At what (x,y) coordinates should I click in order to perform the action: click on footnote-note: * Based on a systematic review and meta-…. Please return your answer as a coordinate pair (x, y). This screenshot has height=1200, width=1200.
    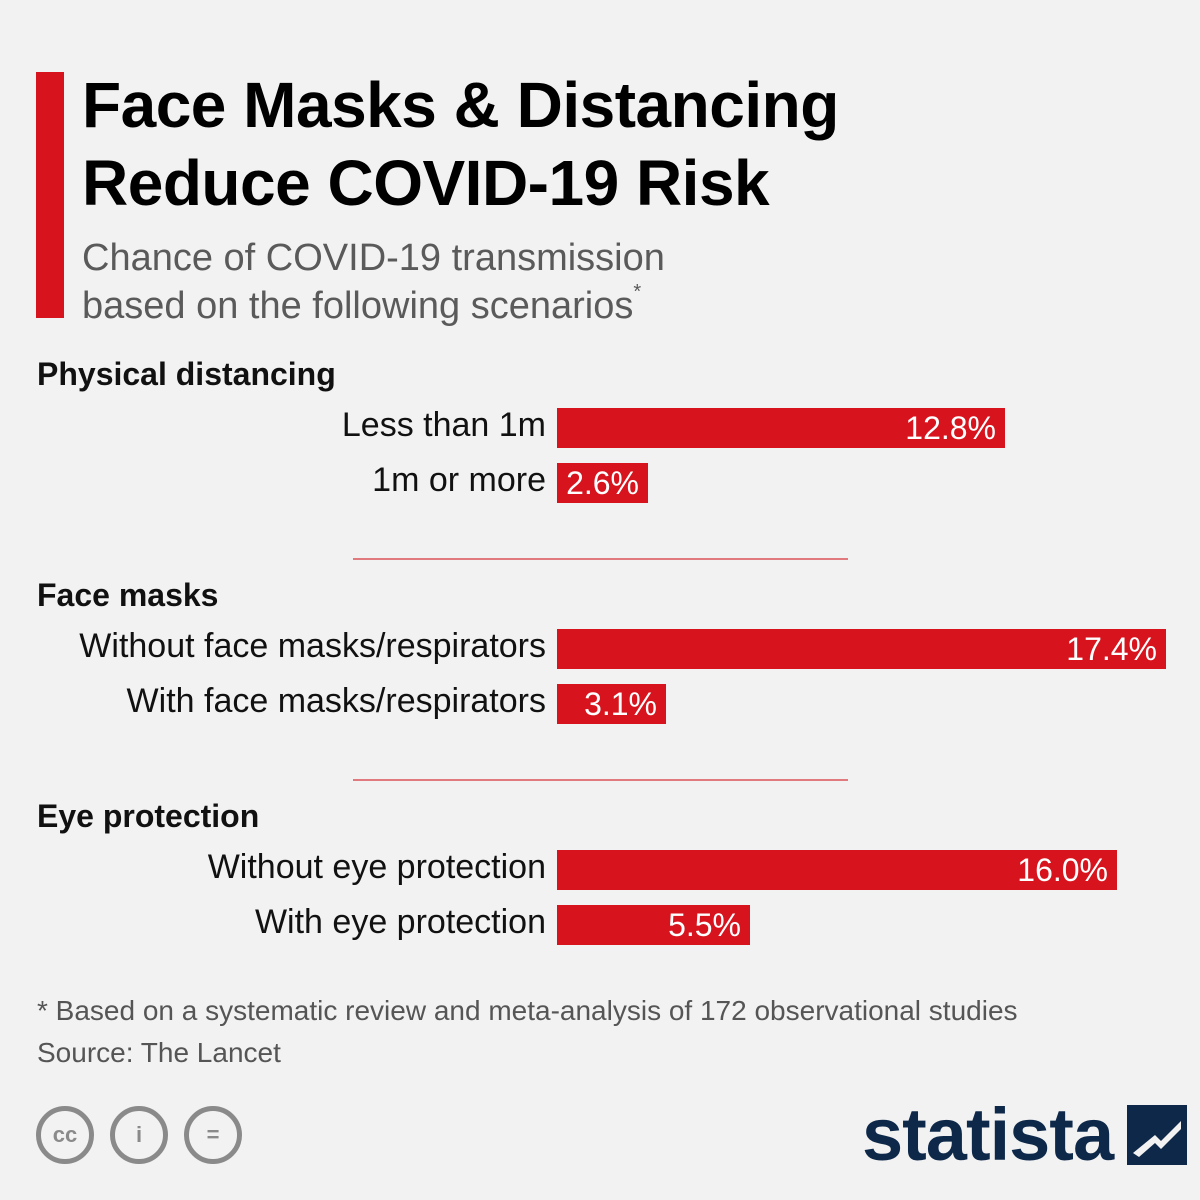
    Looking at the image, I should click on (527, 1010).